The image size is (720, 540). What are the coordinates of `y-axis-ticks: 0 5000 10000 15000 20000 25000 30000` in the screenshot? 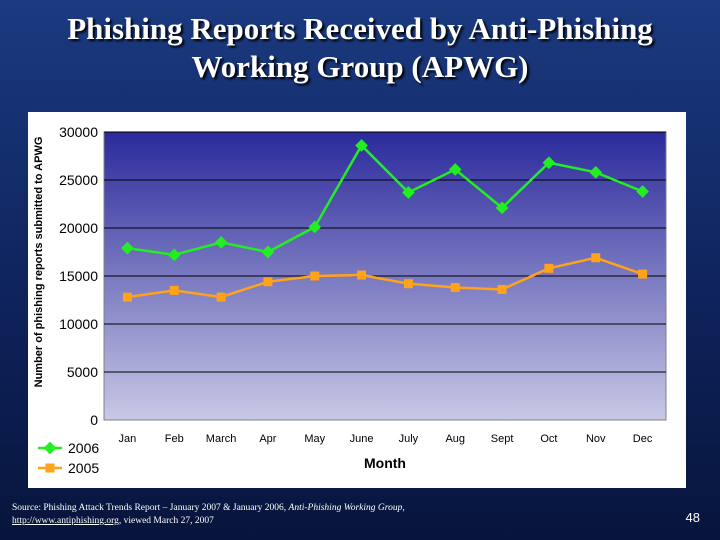 It's located at (78, 276).